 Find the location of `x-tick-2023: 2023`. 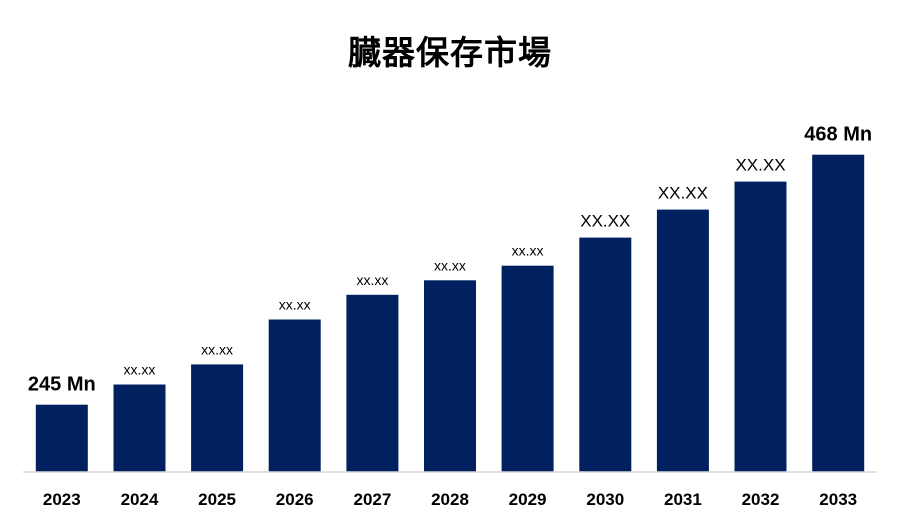

x-tick-2023: 2023 is located at coordinates (62, 499).